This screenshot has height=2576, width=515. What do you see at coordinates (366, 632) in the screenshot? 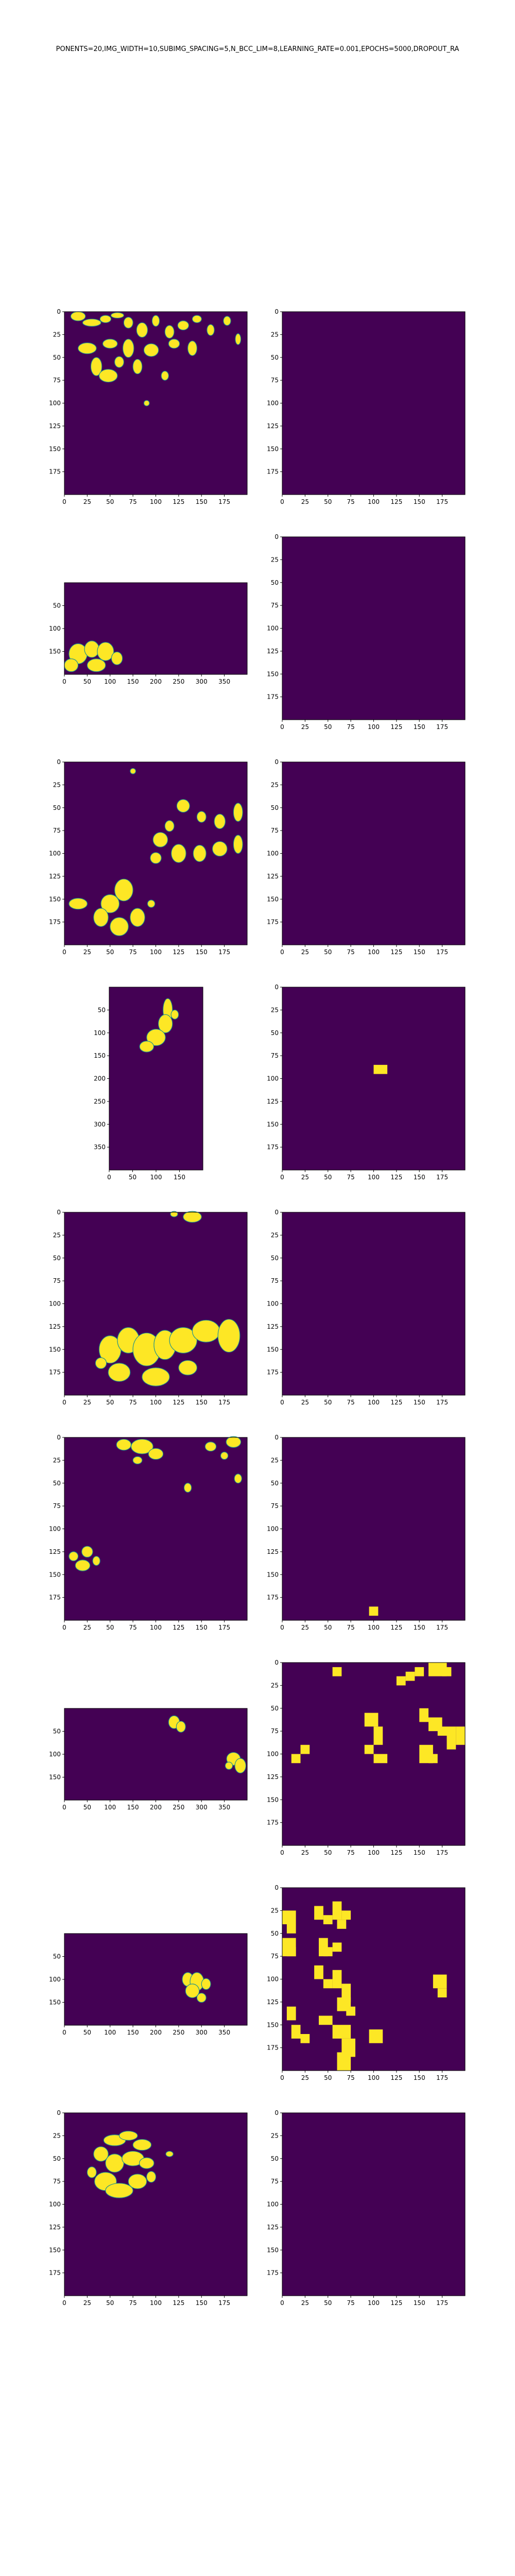
I see `row-2-output-grid: 0 25 50 75 100 125 150 175 0 25 50 75 100 125 150 175` at bounding box center [366, 632].